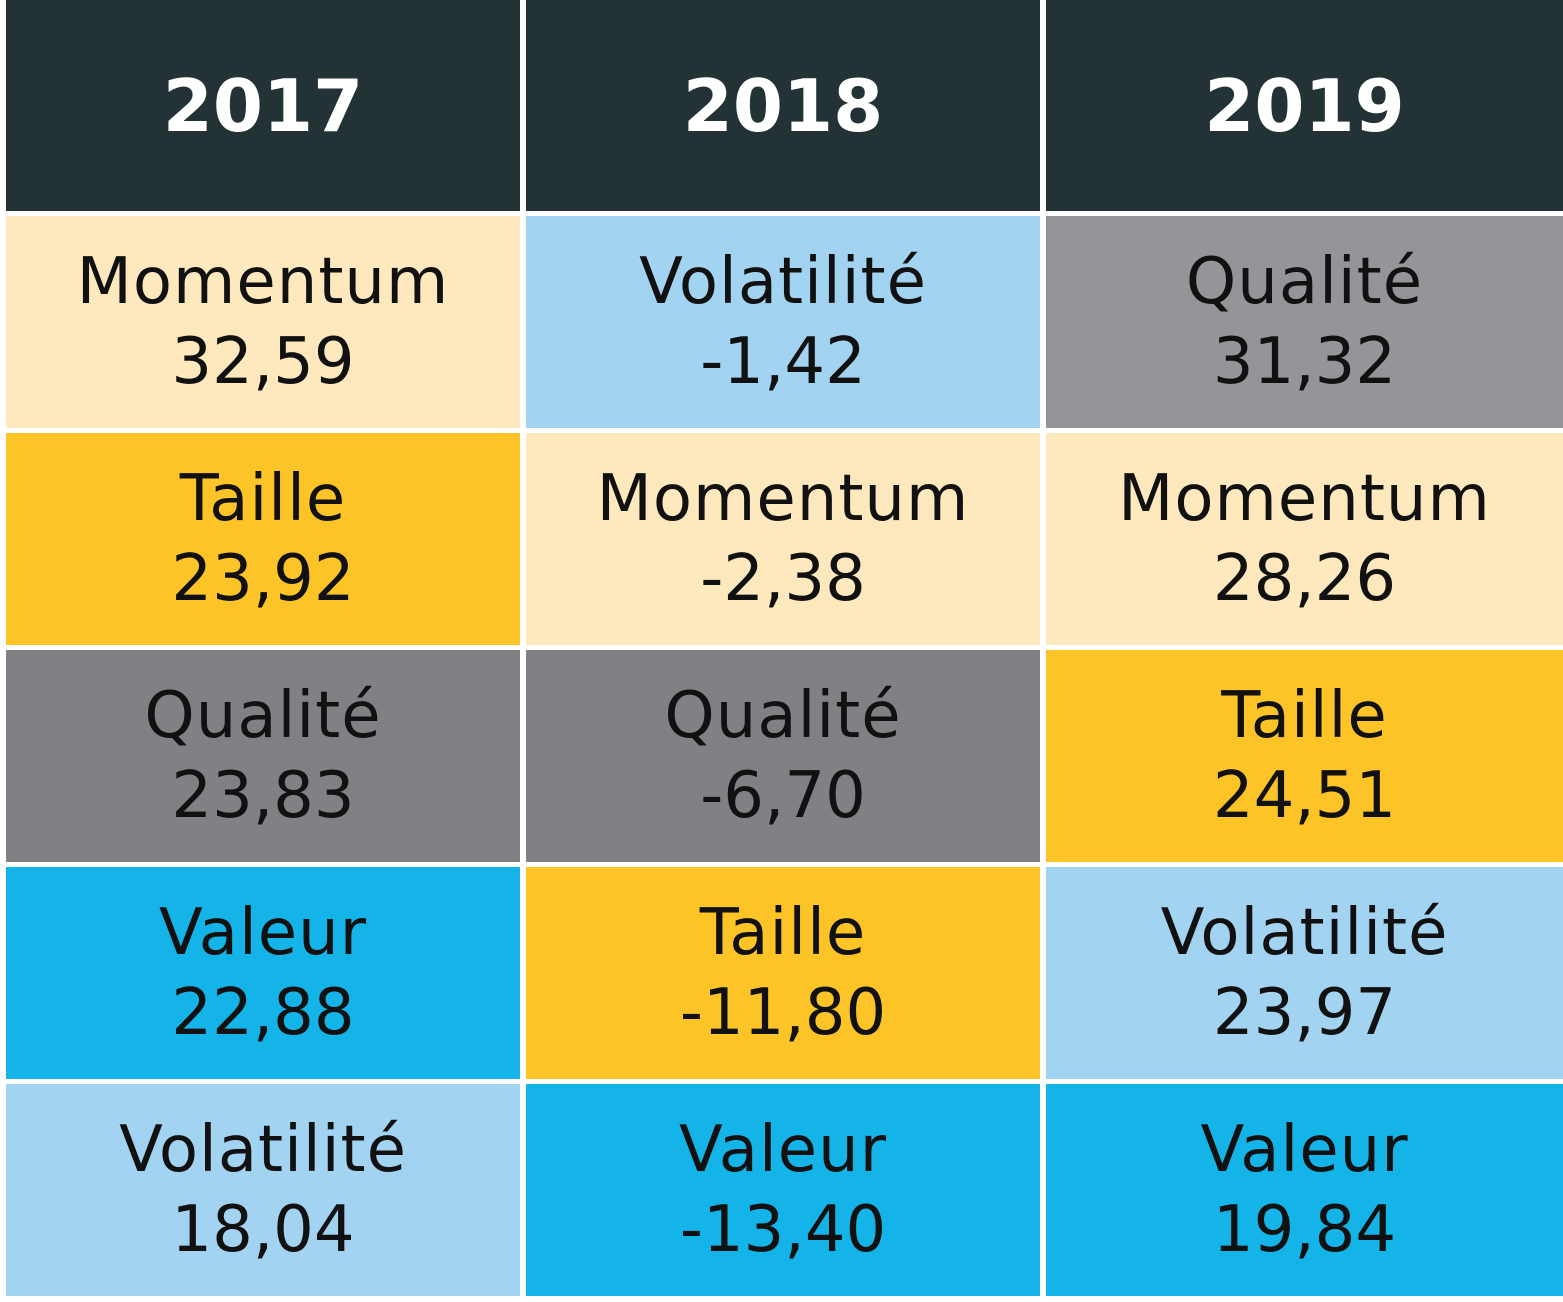  I want to click on factor-value: 23,97, so click(1304, 1013).